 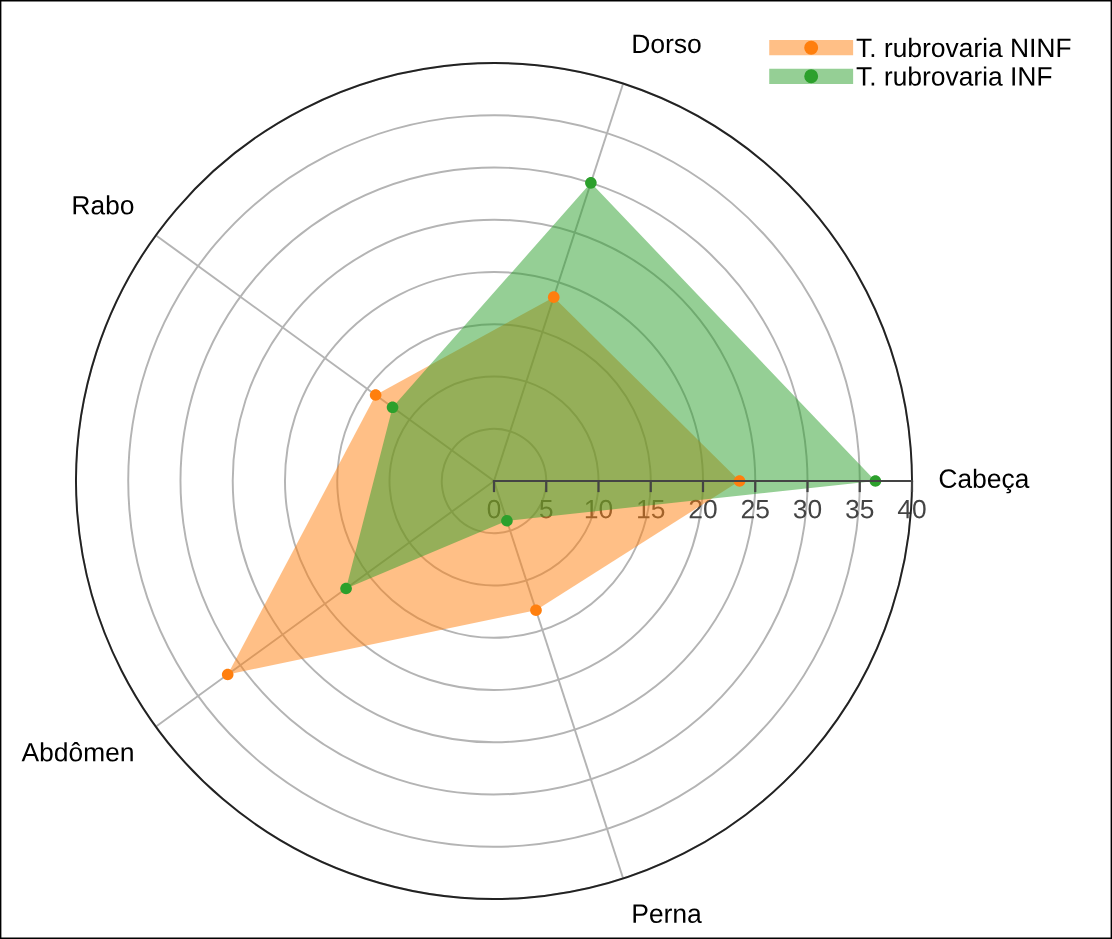 What do you see at coordinates (860, 509) in the screenshot?
I see `y-tick-label: 35` at bounding box center [860, 509].